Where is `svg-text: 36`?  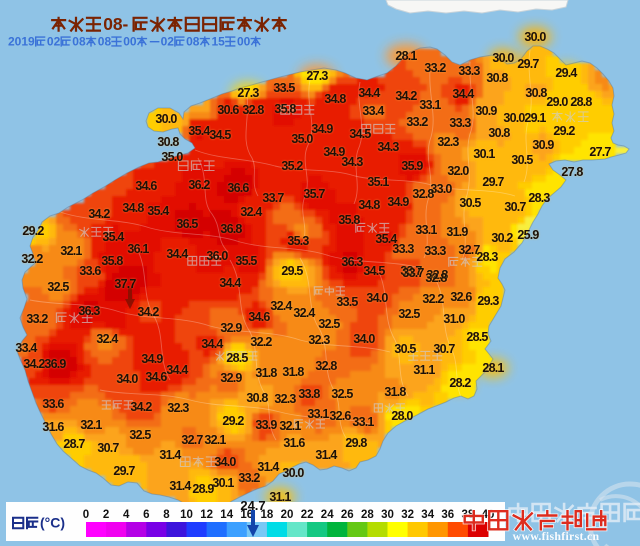
svg-text: 36 is located at coordinates (447, 515).